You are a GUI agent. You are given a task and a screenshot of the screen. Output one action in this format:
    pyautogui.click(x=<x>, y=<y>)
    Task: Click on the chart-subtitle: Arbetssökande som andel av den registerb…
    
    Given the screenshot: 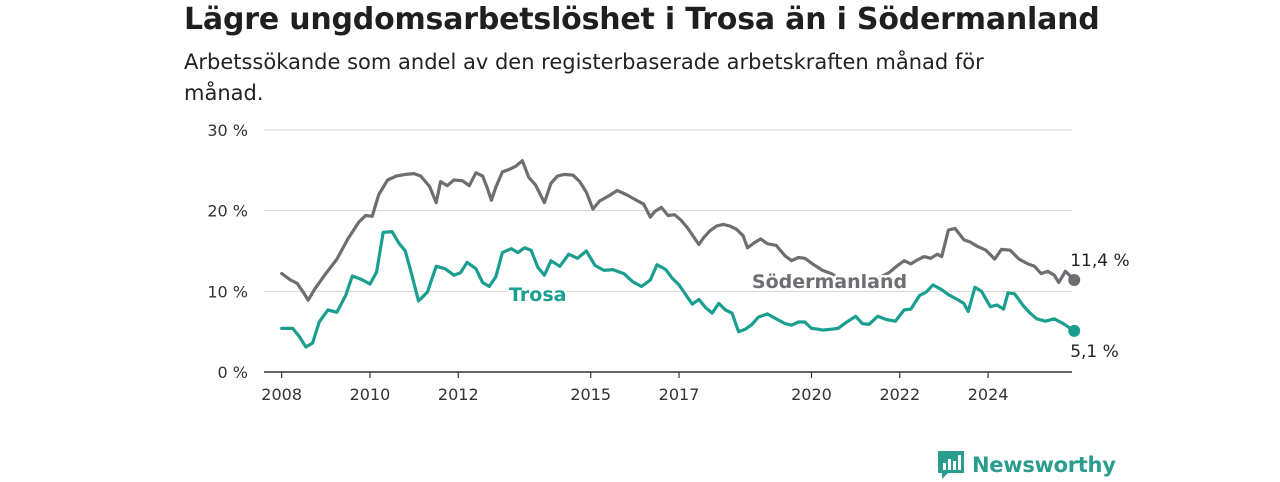 What is the action you would take?
    pyautogui.click(x=584, y=77)
    